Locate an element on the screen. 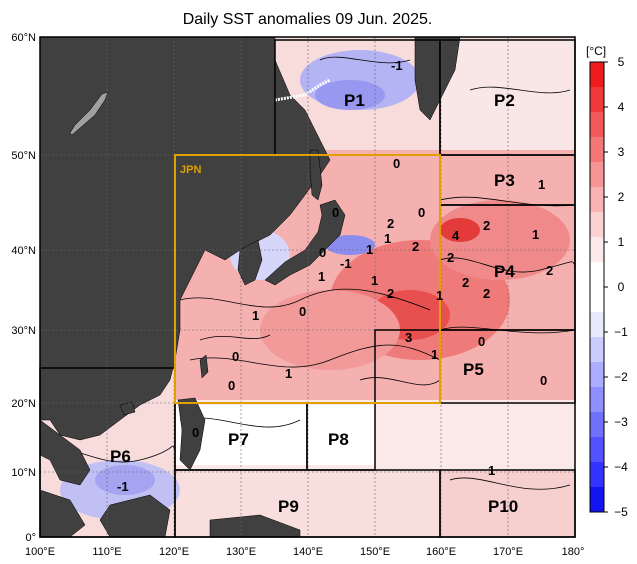  colorbar-tick-label: 3 is located at coordinates (621, 152).